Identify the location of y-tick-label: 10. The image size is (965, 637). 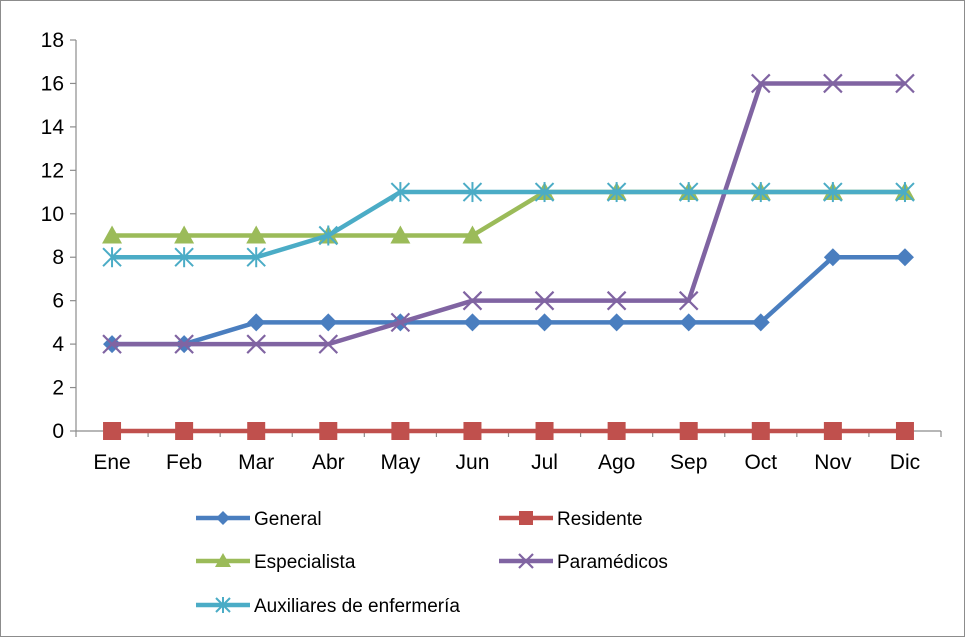
(52, 214).